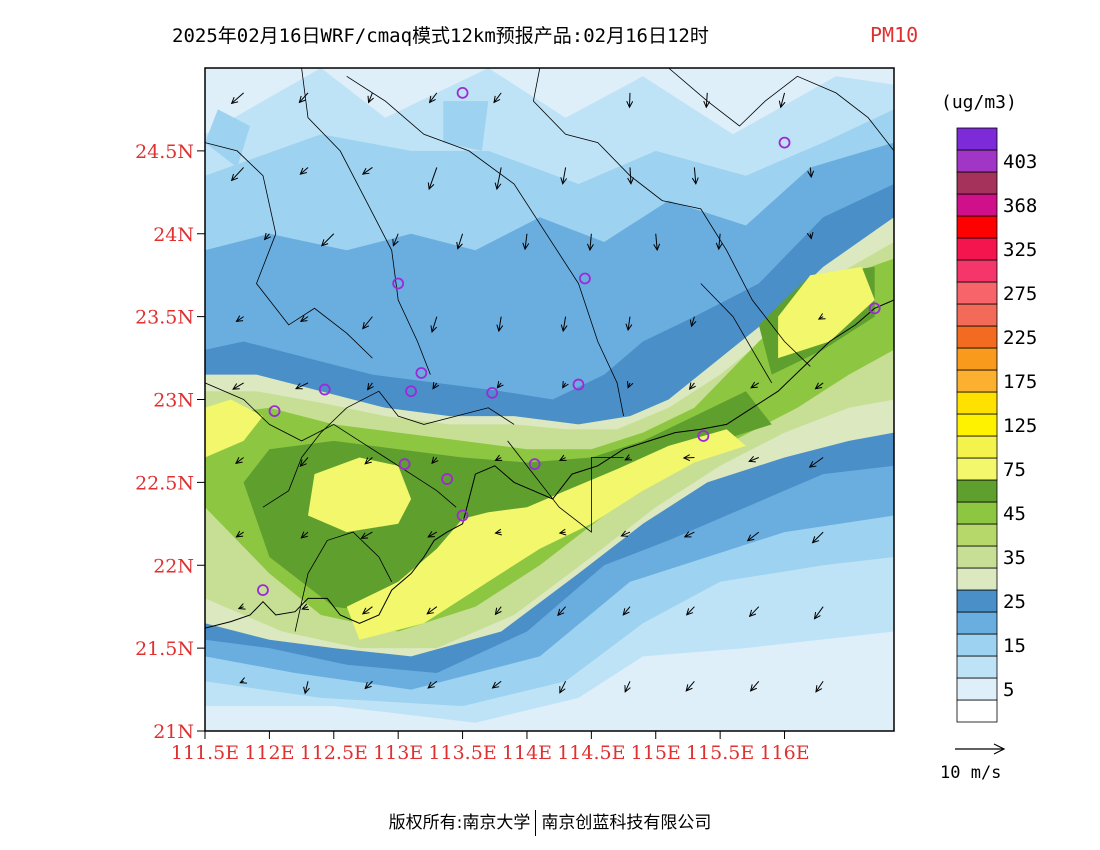 The height and width of the screenshot is (850, 1100). What do you see at coordinates (425, 823) in the screenshot?
I see `copyright-owner-label: 版权所有:` at bounding box center [425, 823].